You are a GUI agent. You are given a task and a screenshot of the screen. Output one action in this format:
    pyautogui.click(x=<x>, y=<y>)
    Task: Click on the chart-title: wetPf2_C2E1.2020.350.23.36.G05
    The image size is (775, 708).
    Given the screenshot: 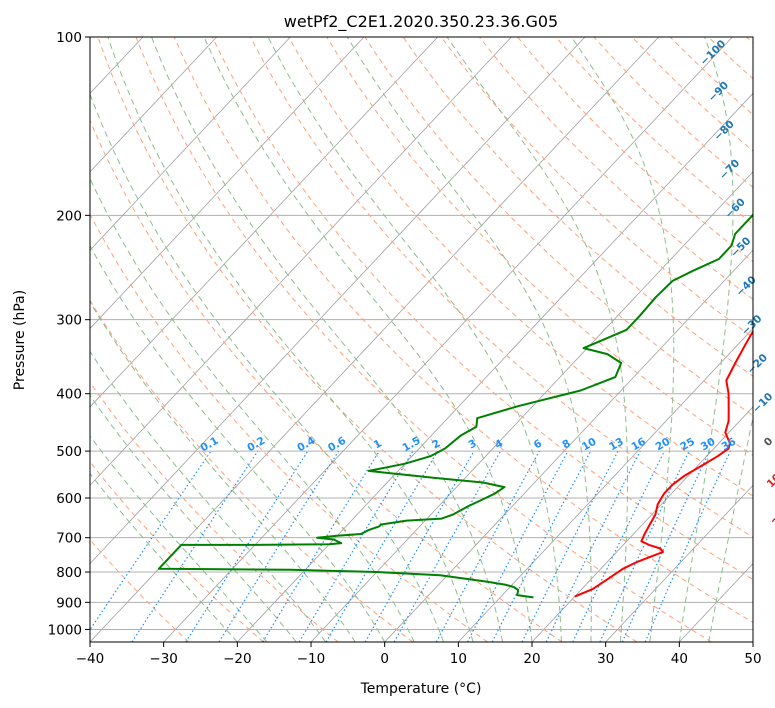 What is the action you would take?
    pyautogui.click(x=421, y=22)
    